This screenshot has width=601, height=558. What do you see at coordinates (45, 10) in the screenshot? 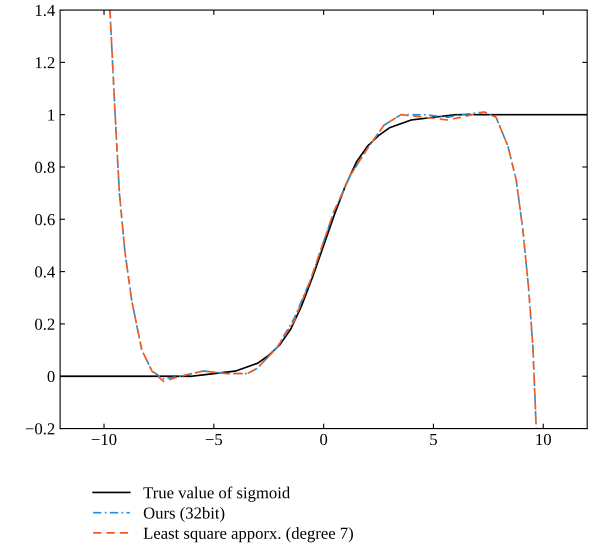
I see `y-tick-label: 1.4` at bounding box center [45, 10].